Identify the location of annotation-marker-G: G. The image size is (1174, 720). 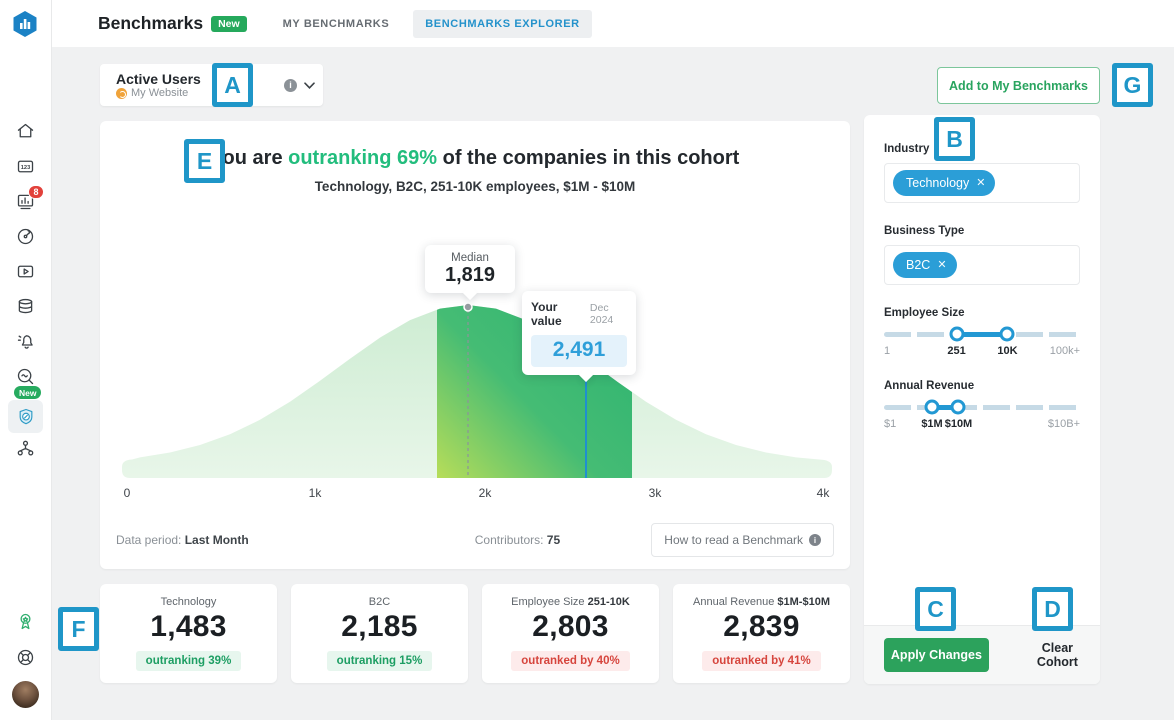
(1132, 85).